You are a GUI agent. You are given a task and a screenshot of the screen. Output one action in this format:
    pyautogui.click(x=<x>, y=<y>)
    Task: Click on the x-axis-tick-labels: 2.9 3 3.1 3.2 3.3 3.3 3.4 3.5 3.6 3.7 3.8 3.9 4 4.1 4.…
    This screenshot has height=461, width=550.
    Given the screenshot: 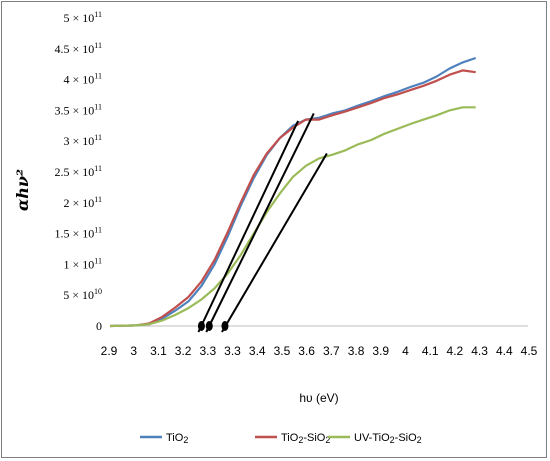 What is the action you would take?
    pyautogui.click(x=319, y=351)
    